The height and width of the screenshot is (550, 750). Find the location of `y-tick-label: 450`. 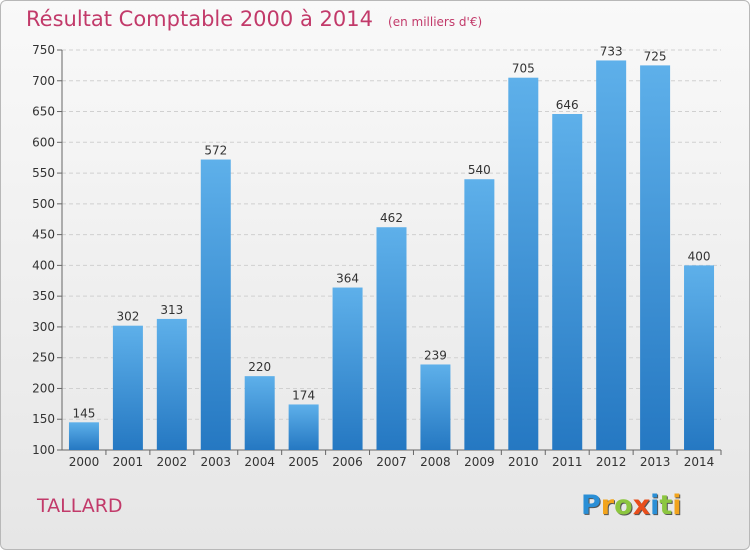

y-tick-label: 450 is located at coordinates (43, 235).